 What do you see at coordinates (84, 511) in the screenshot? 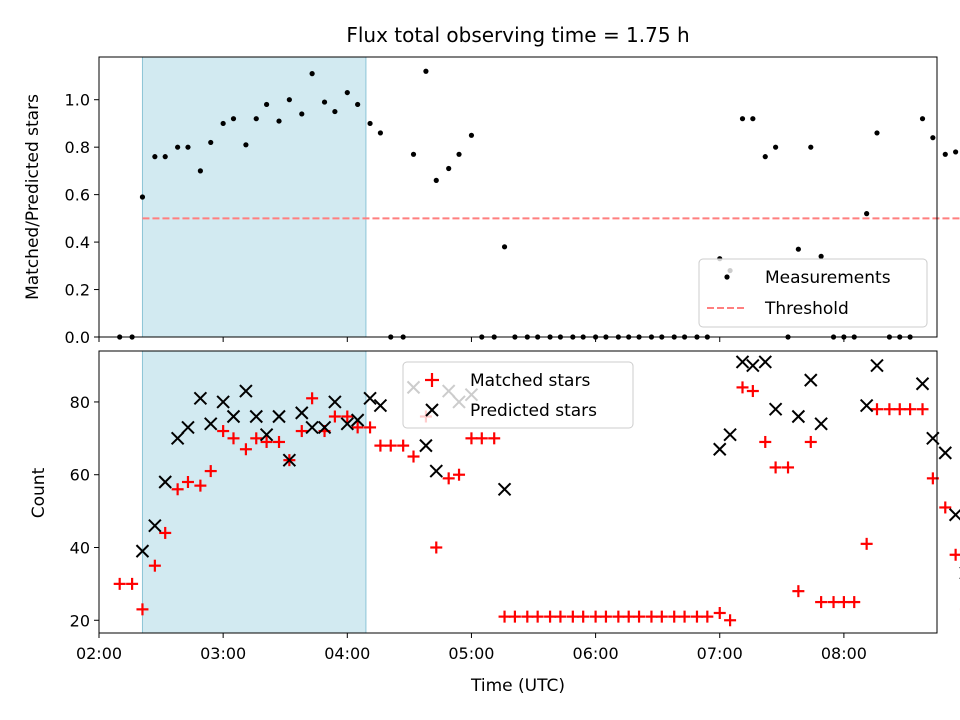
I see `bottom-y-axis-ticks: 20 40 60 80` at bounding box center [84, 511].